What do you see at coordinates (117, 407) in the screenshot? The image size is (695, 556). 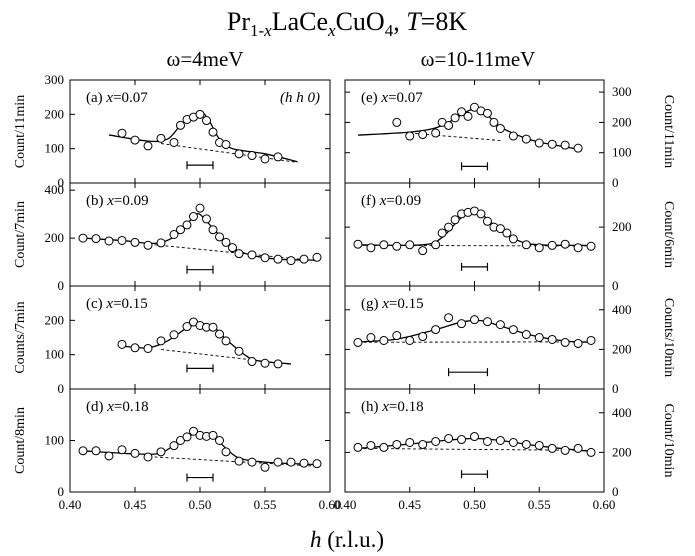 I see `panel-label: (d) x=0.18` at bounding box center [117, 407].